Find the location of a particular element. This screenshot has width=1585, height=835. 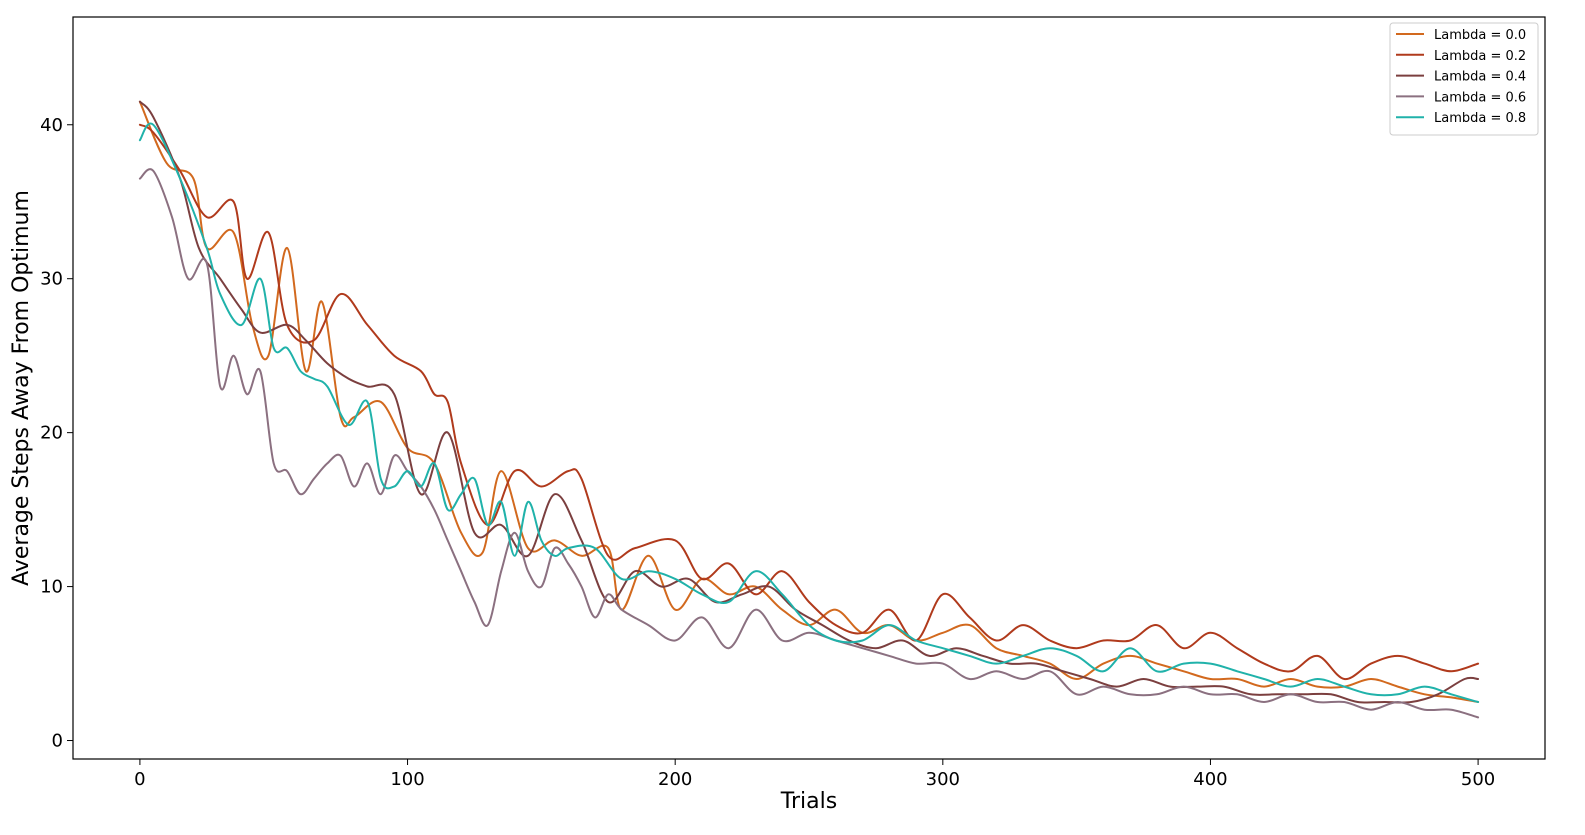

legend-label: Lambda = 0.0 is located at coordinates (1480, 35).